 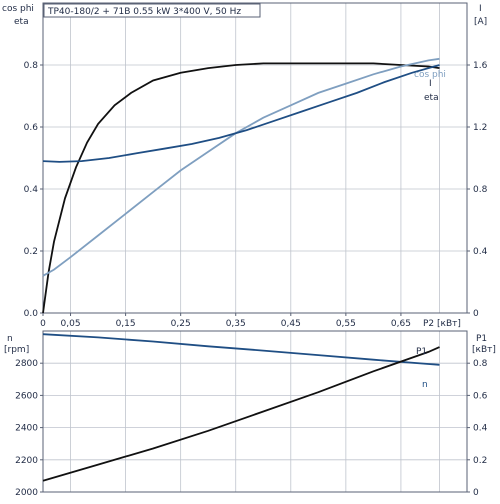 I want to click on bottom-left-axis-label-2: [rpm], so click(x=16, y=350).